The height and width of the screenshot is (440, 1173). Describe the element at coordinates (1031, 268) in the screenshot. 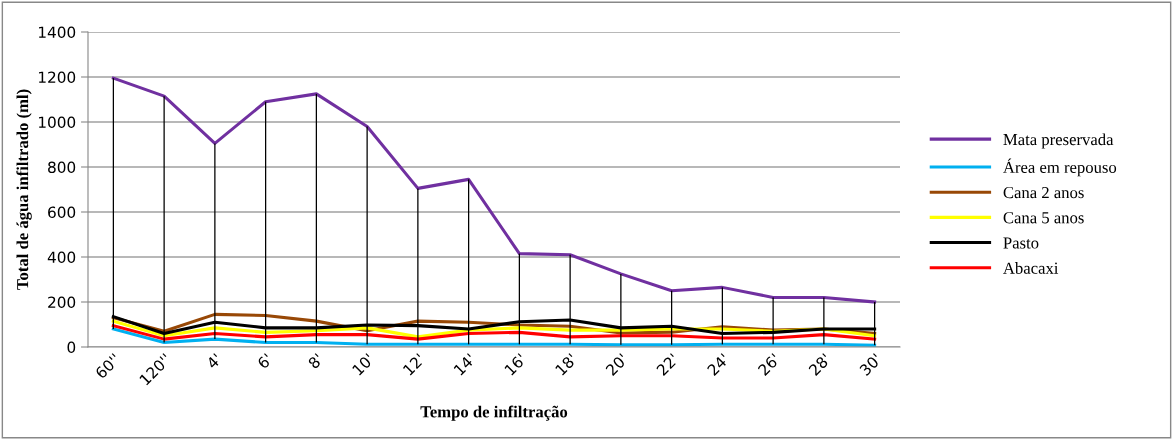

I see `legend-label: Abacaxi` at that location.